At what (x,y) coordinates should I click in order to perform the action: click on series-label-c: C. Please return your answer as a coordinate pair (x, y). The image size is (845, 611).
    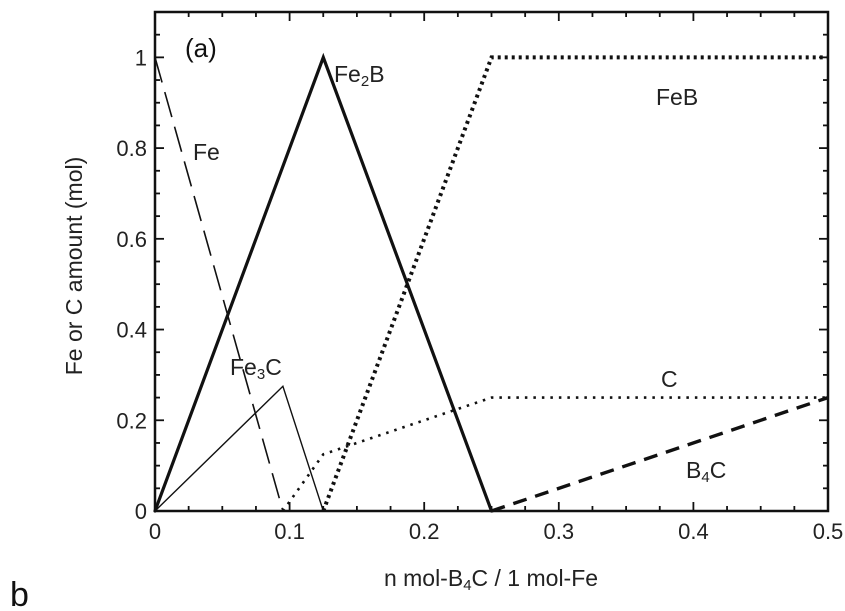
    Looking at the image, I should click on (669, 379).